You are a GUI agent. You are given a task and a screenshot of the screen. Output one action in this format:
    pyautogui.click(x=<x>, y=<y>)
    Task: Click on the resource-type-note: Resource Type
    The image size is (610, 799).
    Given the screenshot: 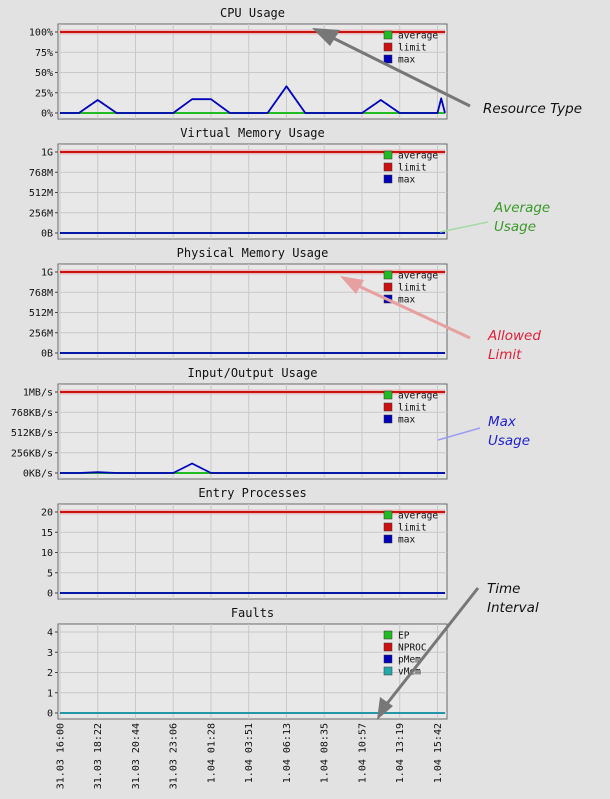 What is the action you would take?
    pyautogui.click(x=532, y=109)
    